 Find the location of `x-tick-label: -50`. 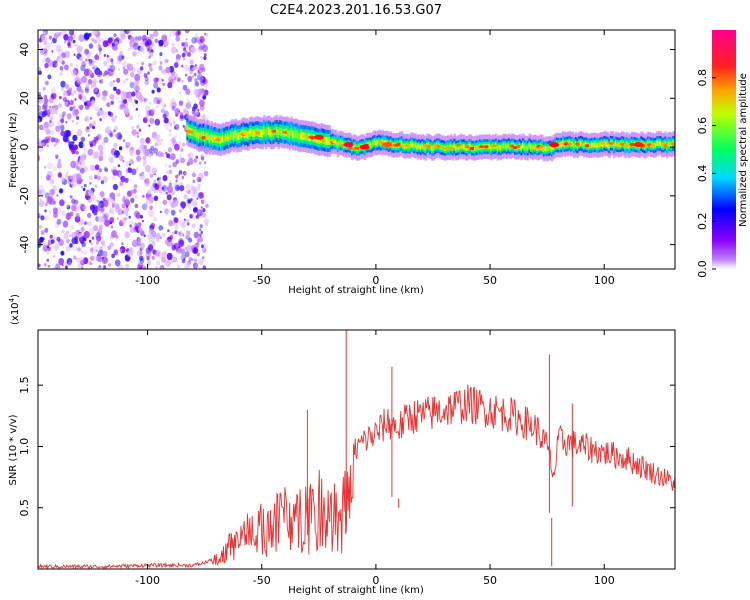

x-tick-label: -50 is located at coordinates (262, 280).